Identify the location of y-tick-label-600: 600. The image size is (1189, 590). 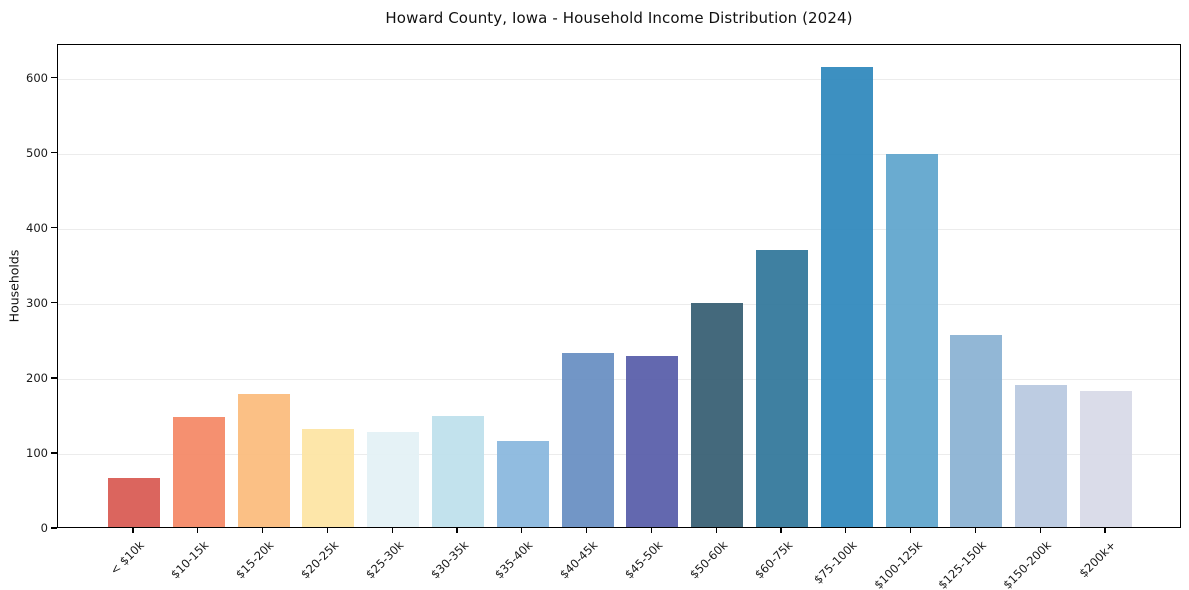
(37, 77).